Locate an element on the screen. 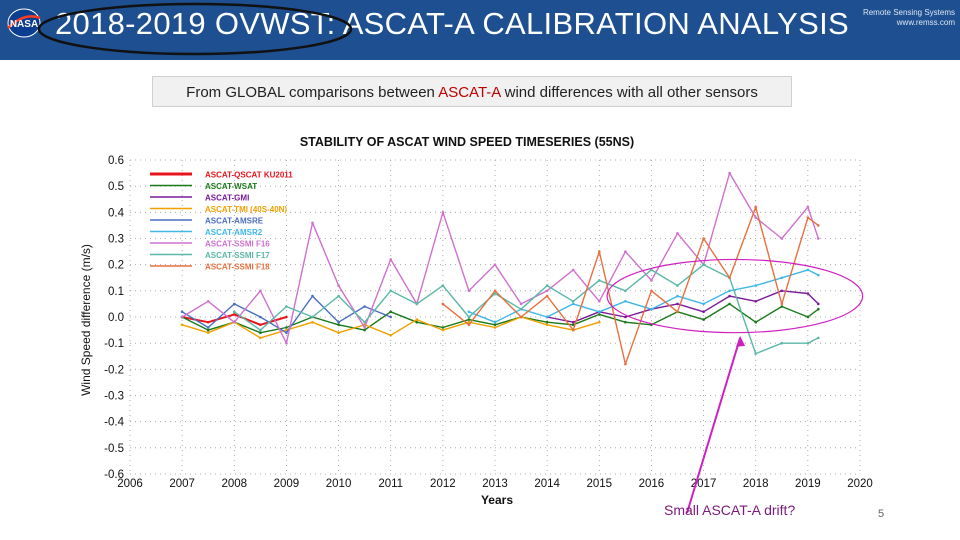 The height and width of the screenshot is (540, 960). x-tick-label: 2011 is located at coordinates (390, 484).